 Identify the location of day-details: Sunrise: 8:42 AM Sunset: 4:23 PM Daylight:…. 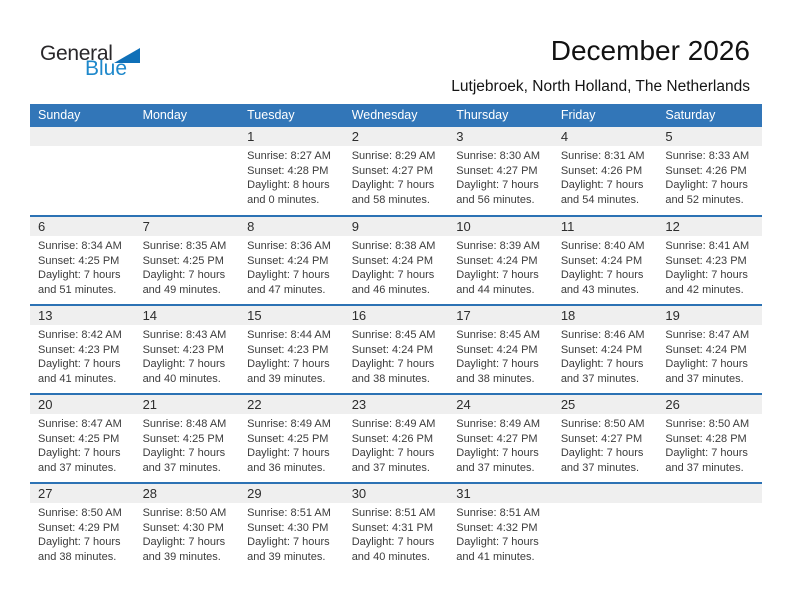
(82, 355).